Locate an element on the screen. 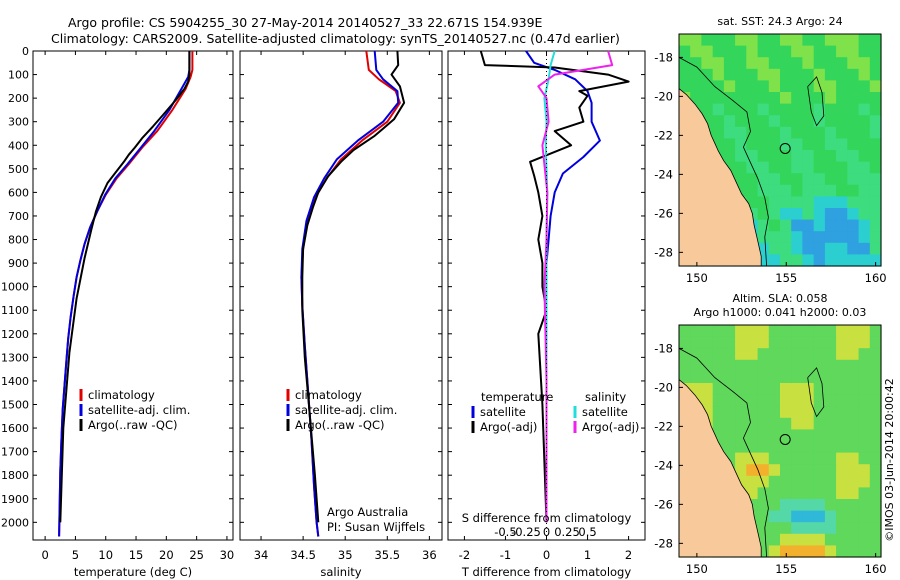 Image resolution: width=900 pixels, height=580 pixels. map-title: Argo h1000: 0.041 h2000: 0.03 is located at coordinates (780, 312).